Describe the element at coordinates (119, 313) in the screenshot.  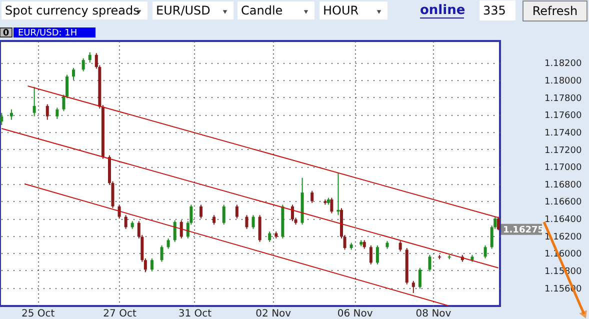
I see `x-tick-label: 27 Oct` at that location.